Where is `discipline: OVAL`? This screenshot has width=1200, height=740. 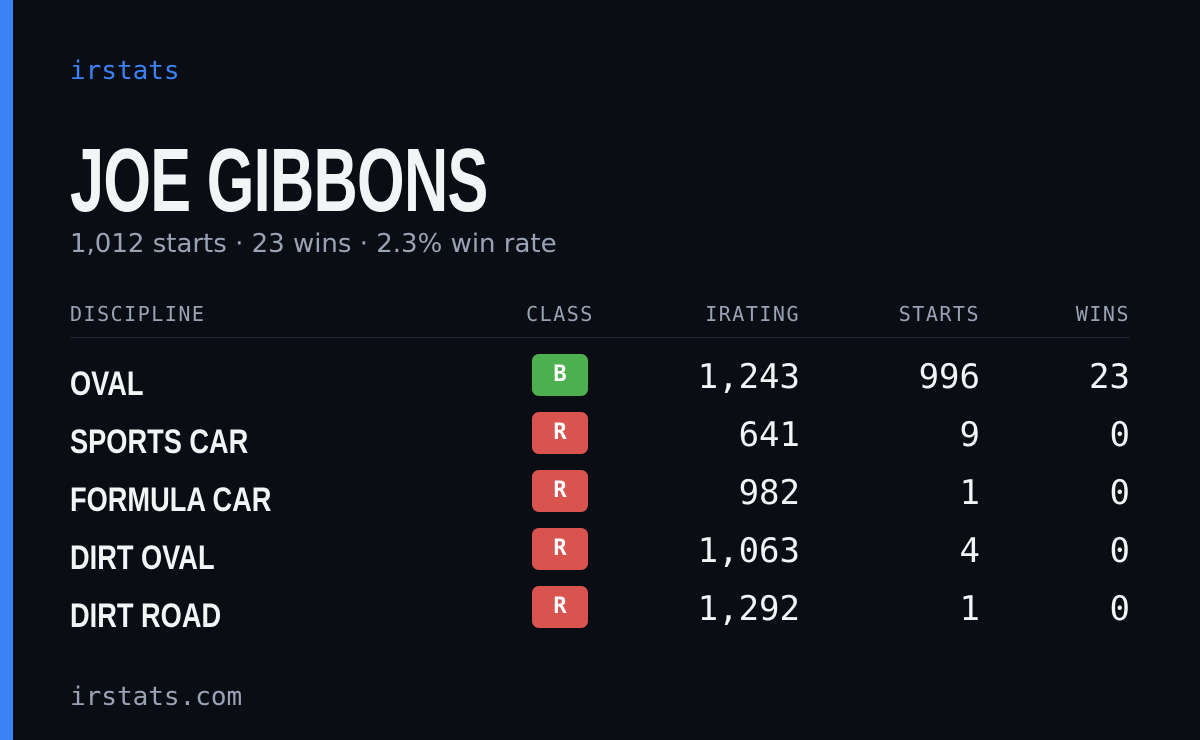
discipline: OVAL is located at coordinates (107, 384).